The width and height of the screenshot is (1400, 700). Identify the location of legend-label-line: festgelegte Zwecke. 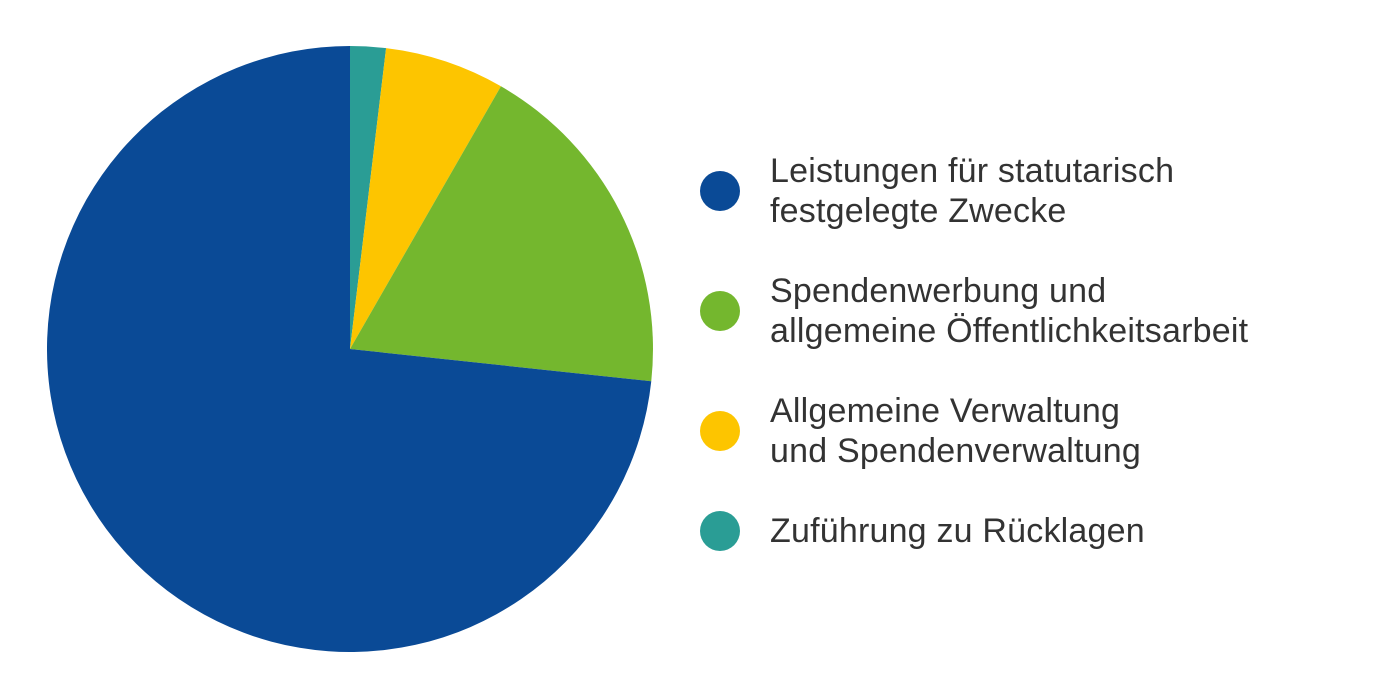
(918, 211).